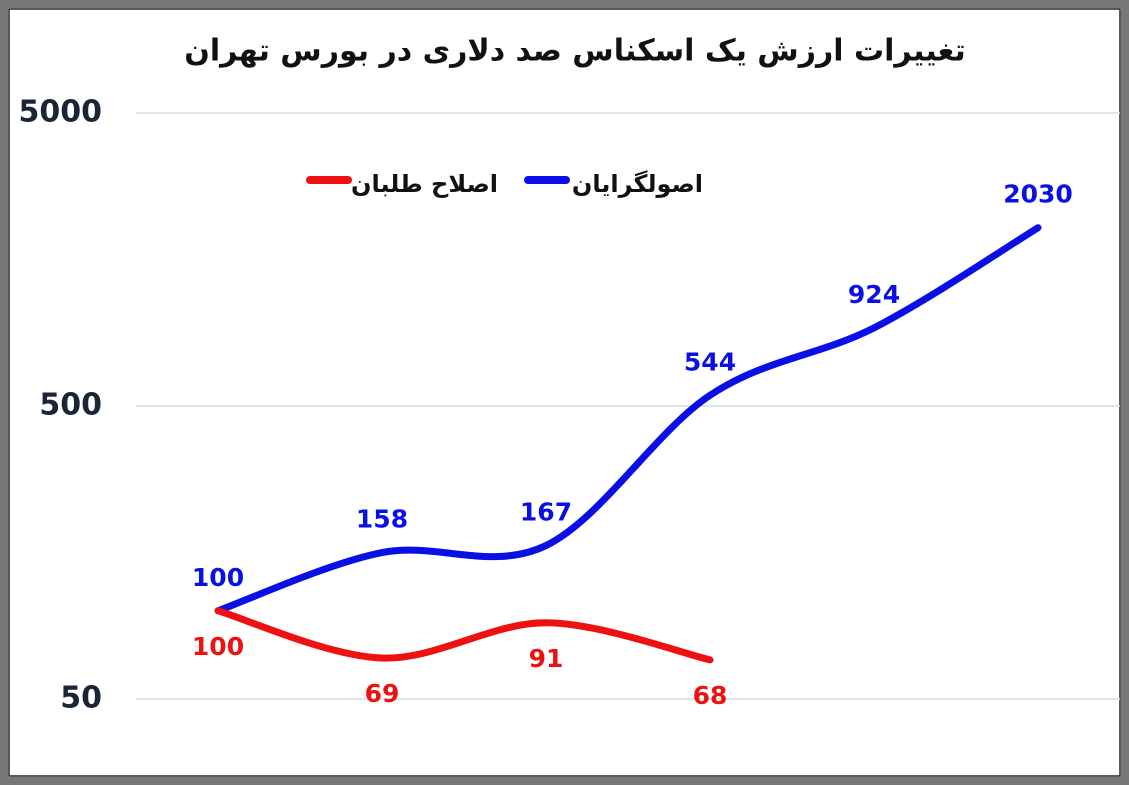 This screenshot has width=1129, height=785. Describe the element at coordinates (464, 635) in the screenshot. I see `series-line` at that location.